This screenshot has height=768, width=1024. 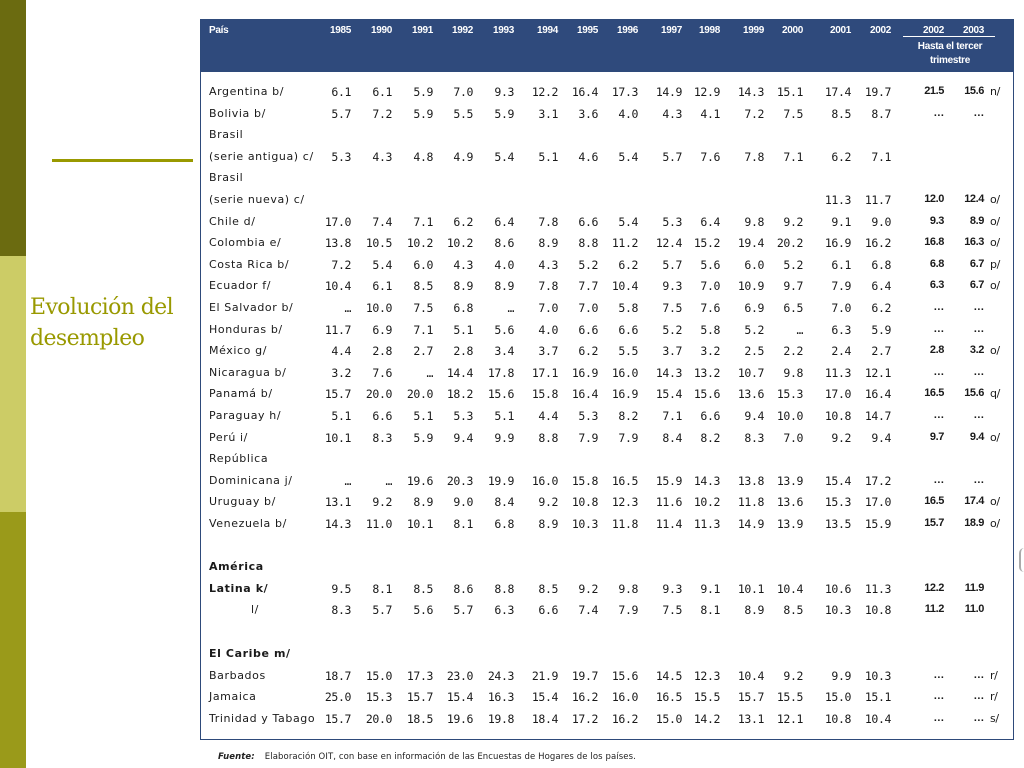 What do you see at coordinates (669, 697) in the screenshot?
I see `cell-value: 16.5` at bounding box center [669, 697].